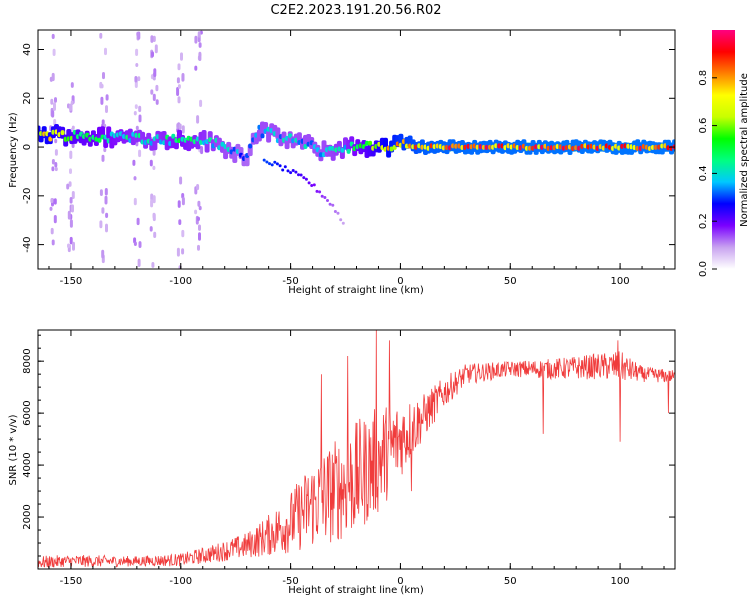 Image resolution: width=750 pixels, height=600 pixels. I want to click on colorbar-label: Normalized spectral amplitude, so click(744, 150).